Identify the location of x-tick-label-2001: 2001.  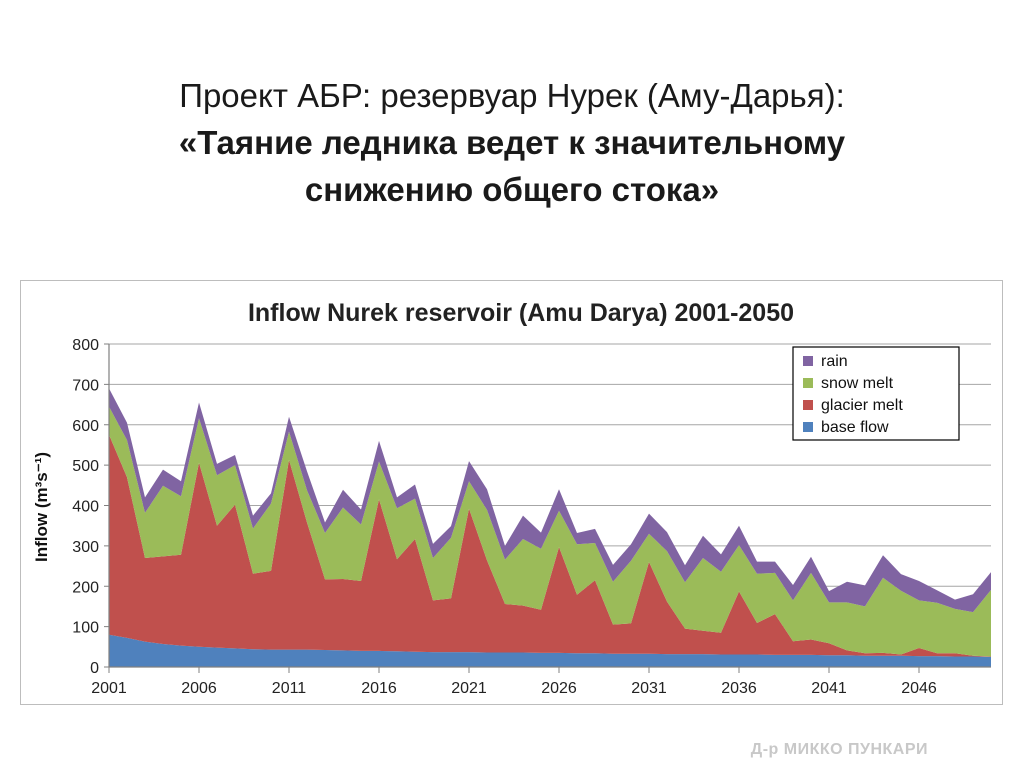
(109, 688).